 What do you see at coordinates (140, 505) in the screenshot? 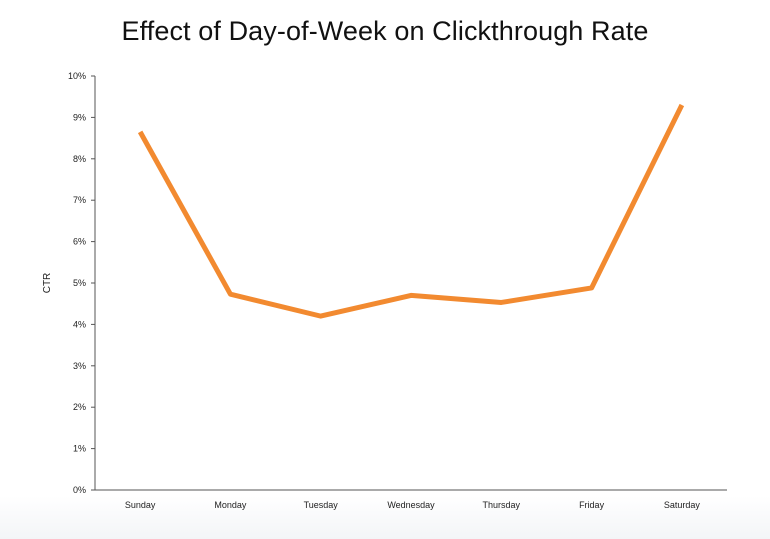
I see `x-tick-label: Sunday` at bounding box center [140, 505].